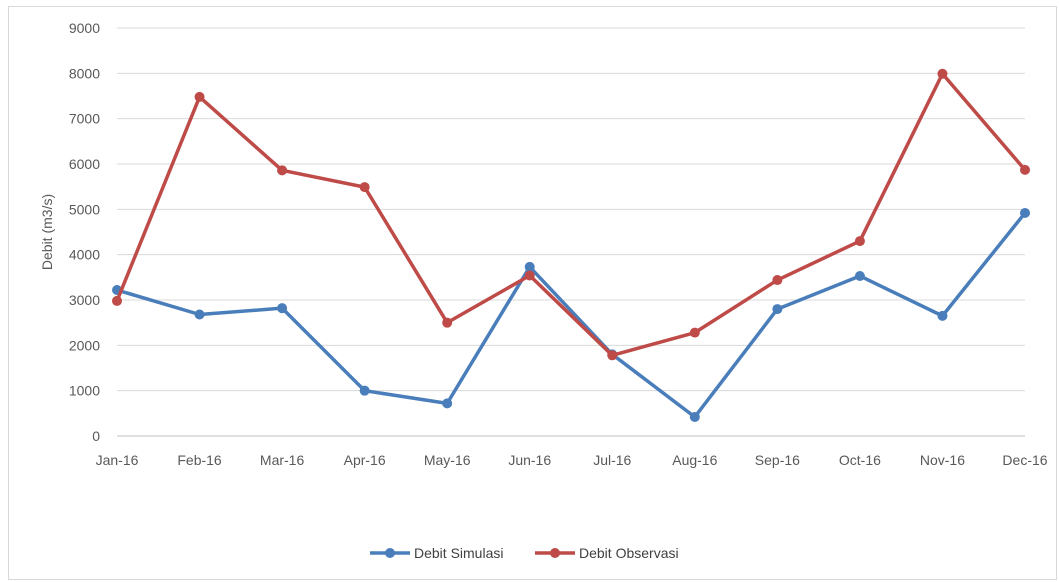 The height and width of the screenshot is (582, 1059). Describe the element at coordinates (612, 460) in the screenshot. I see `x-tick-label: Jul-16` at that location.